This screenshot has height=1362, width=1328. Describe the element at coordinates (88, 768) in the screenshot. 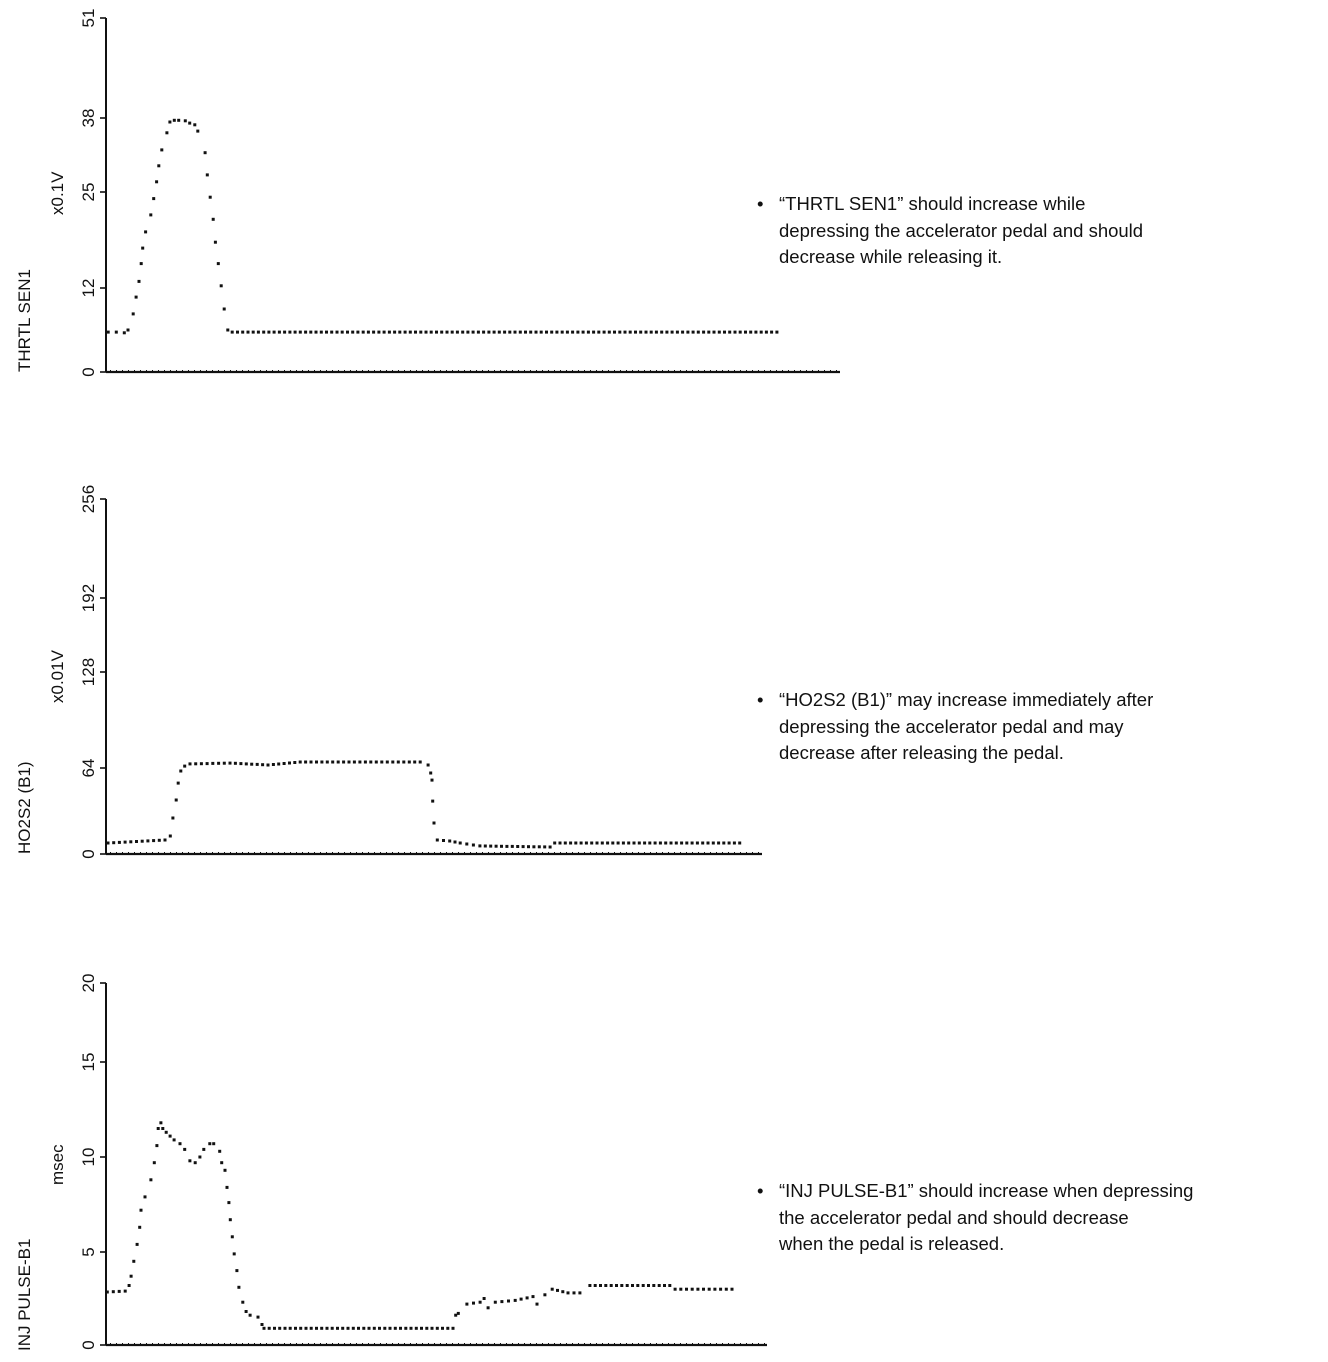

I see `y-tick-label: 64` at that location.